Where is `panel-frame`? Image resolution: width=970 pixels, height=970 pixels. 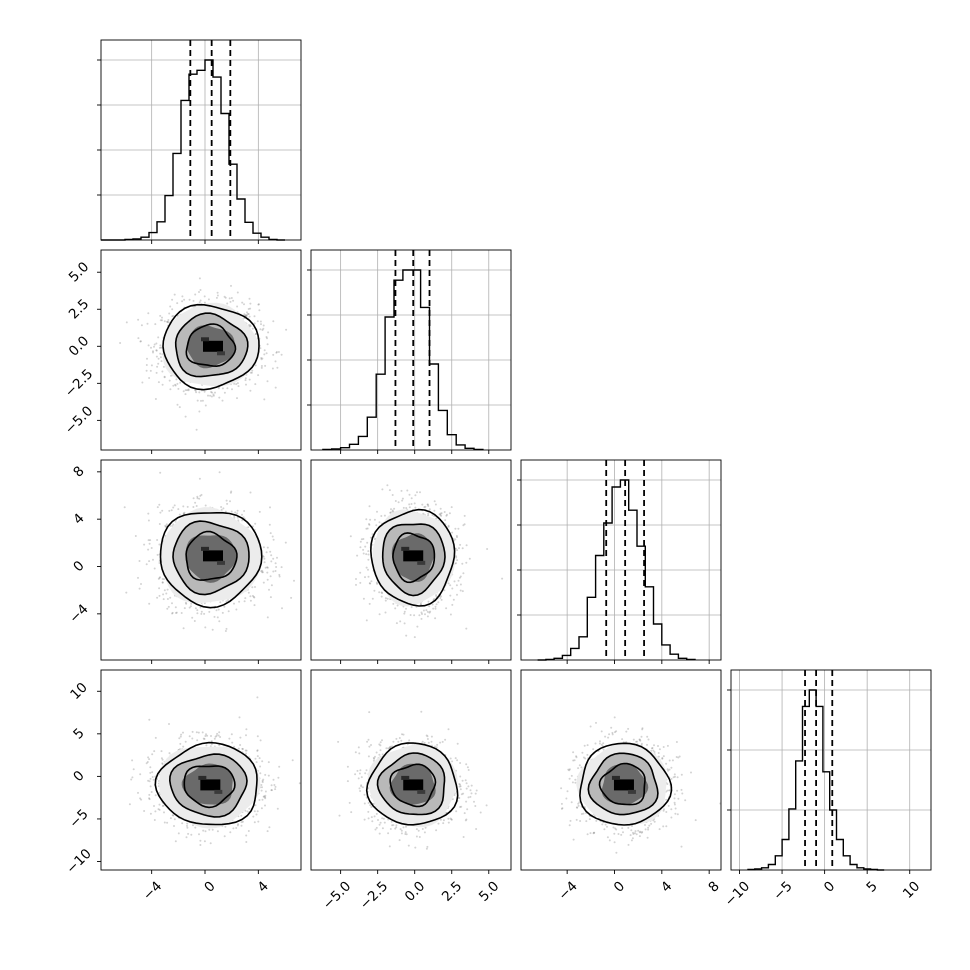 panel-frame is located at coordinates (201, 140).